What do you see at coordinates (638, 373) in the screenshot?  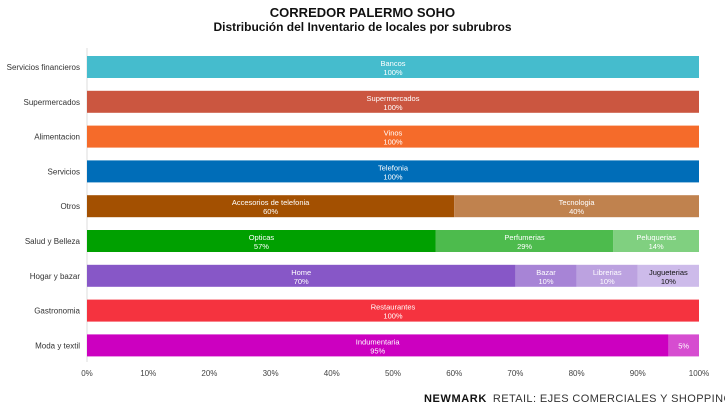 I see `x-tick-label: 90%` at bounding box center [638, 373].